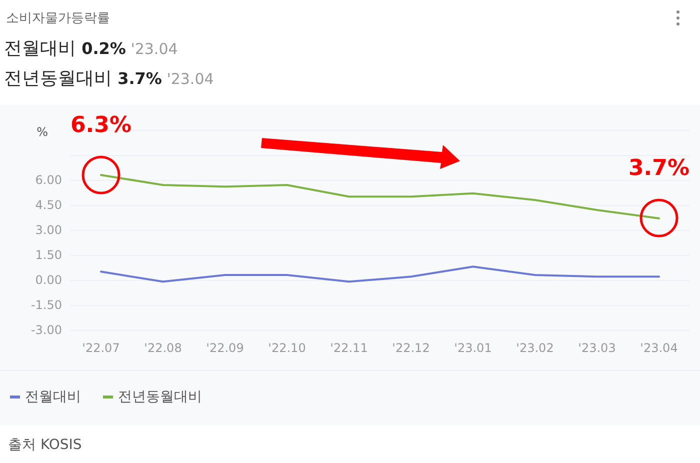  Describe the element at coordinates (411, 348) in the screenshot. I see `x-tick-label: '22.12` at that location.